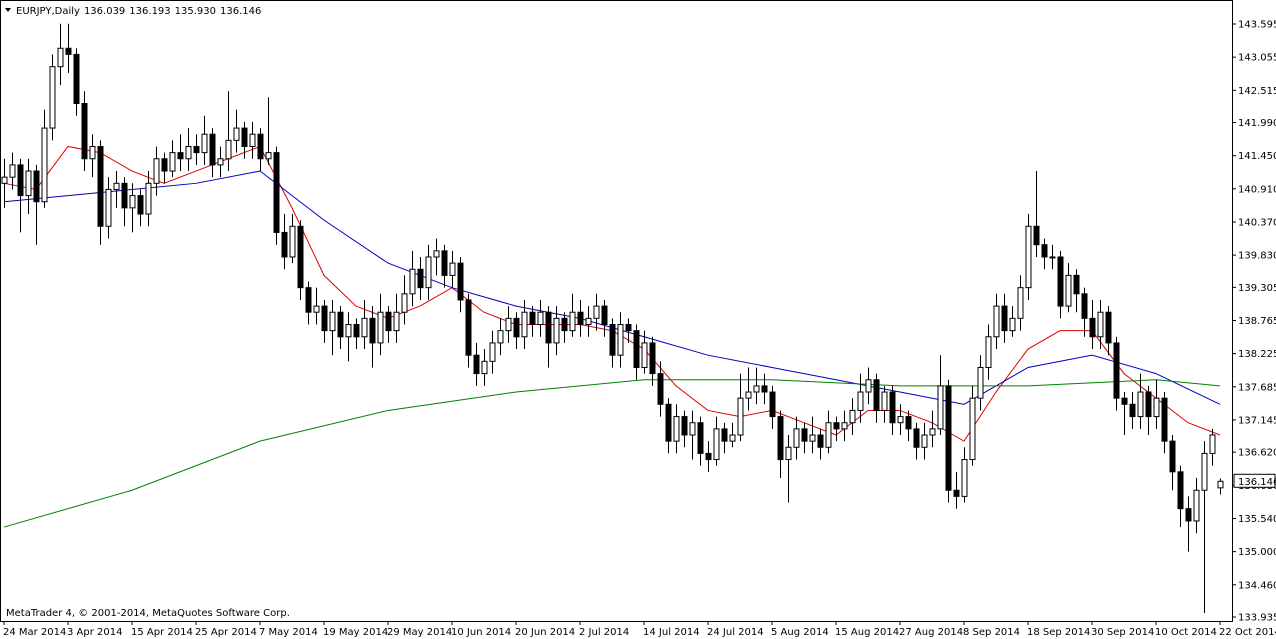  What do you see at coordinates (1257, 91) in the screenshot?
I see `y-tick-label: 142.515` at bounding box center [1257, 91].